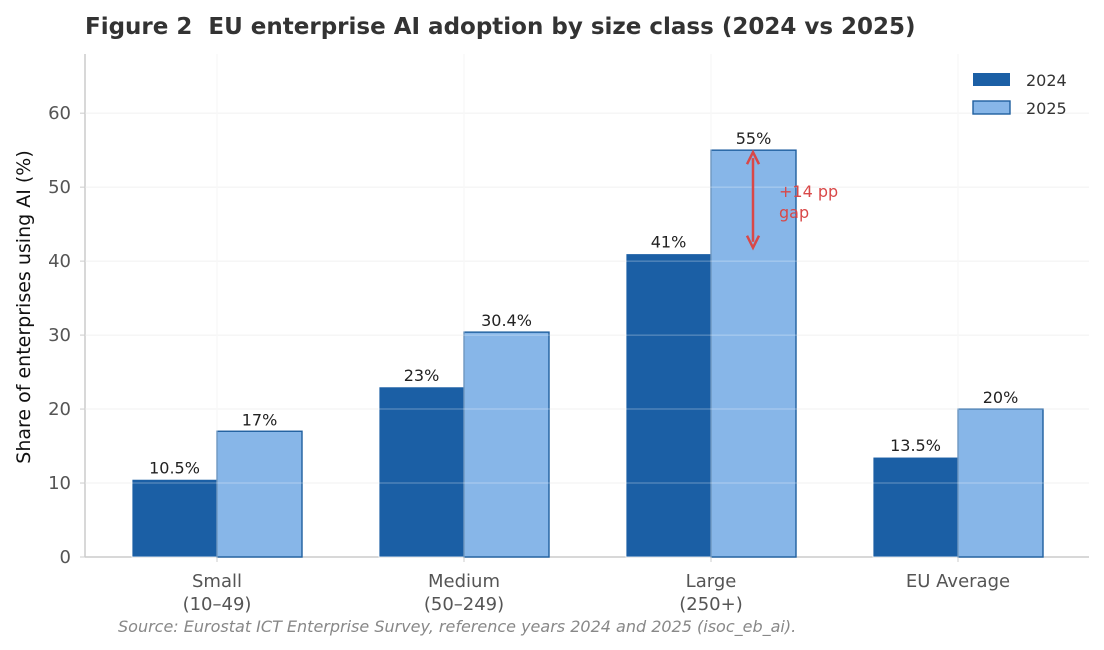 This screenshot has height=650, width=1104. Describe the element at coordinates (422, 375) in the screenshot. I see `data-label: 23%` at that location.